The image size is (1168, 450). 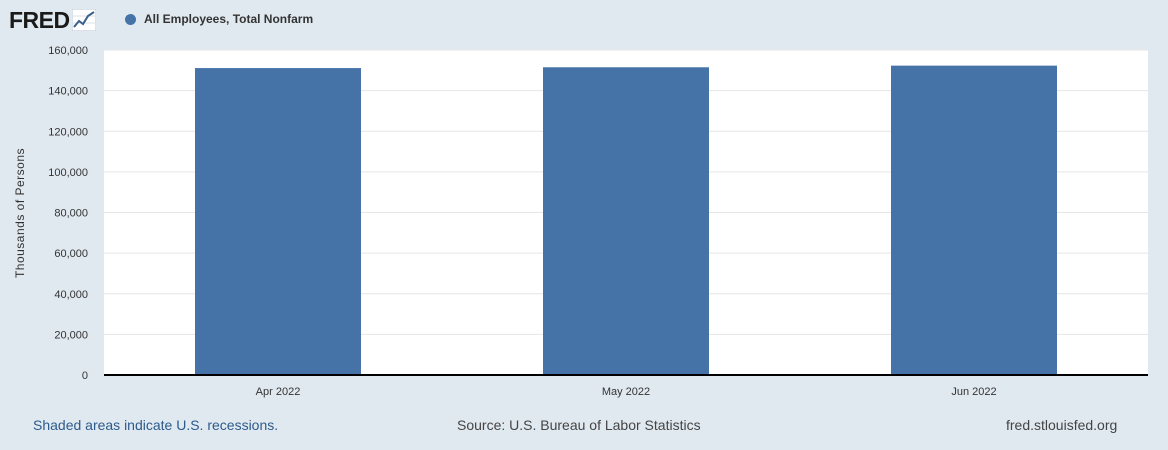 I want to click on y-tick-label: 100,000, so click(x=68, y=173).